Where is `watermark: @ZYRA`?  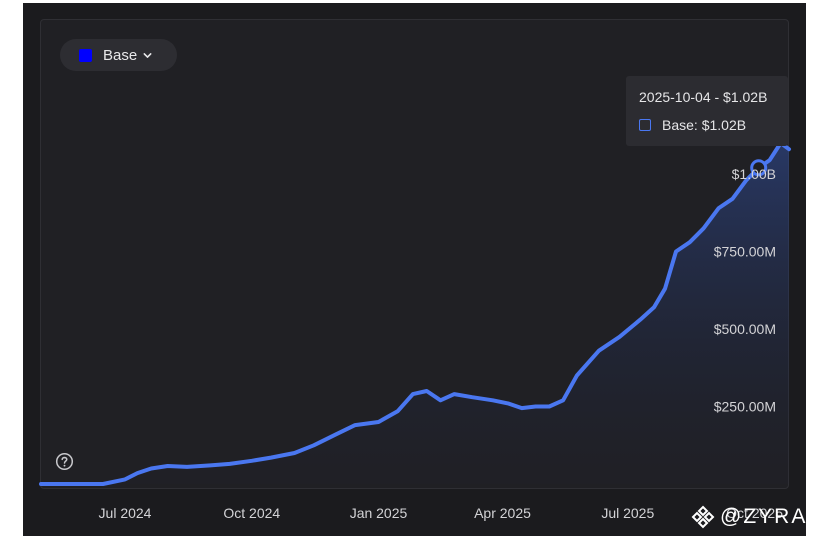
watermark: @ZYRA is located at coordinates (759, 517).